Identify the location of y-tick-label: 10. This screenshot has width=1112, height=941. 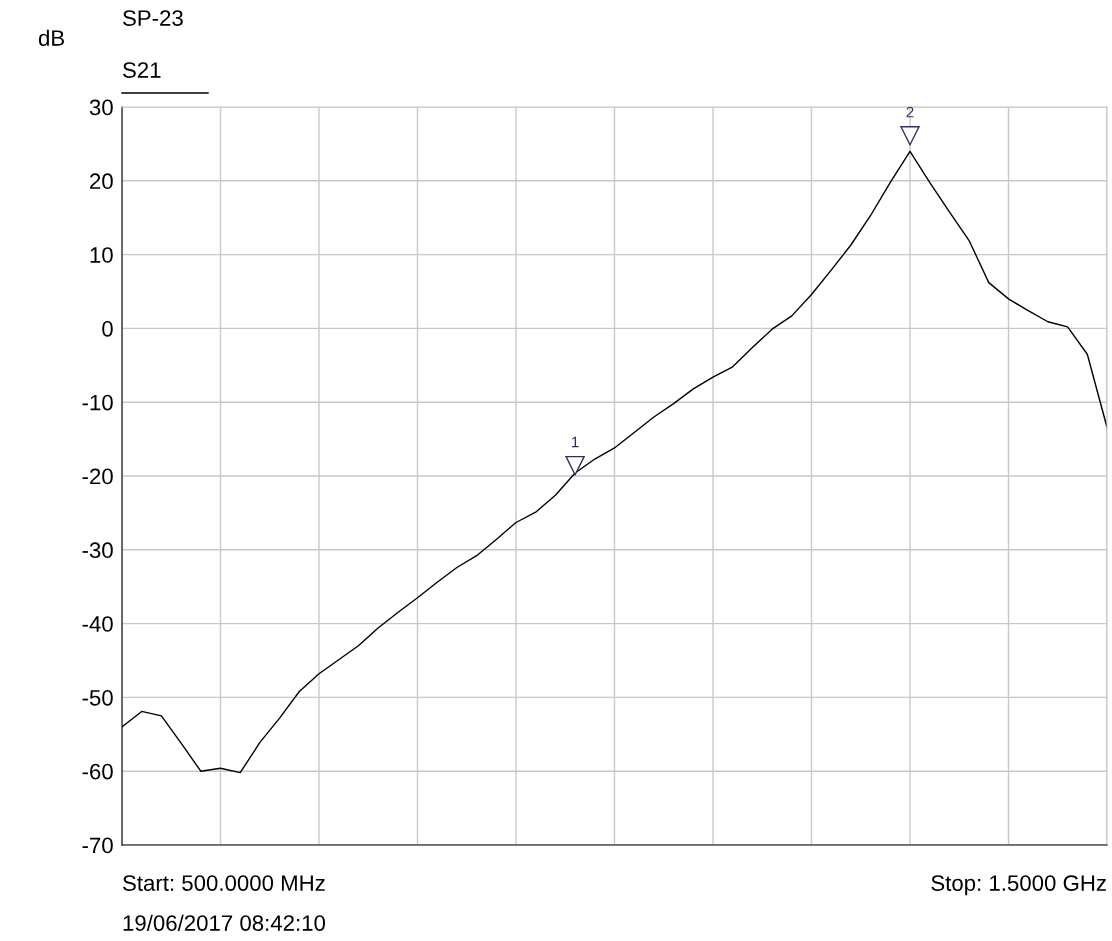
(101, 255).